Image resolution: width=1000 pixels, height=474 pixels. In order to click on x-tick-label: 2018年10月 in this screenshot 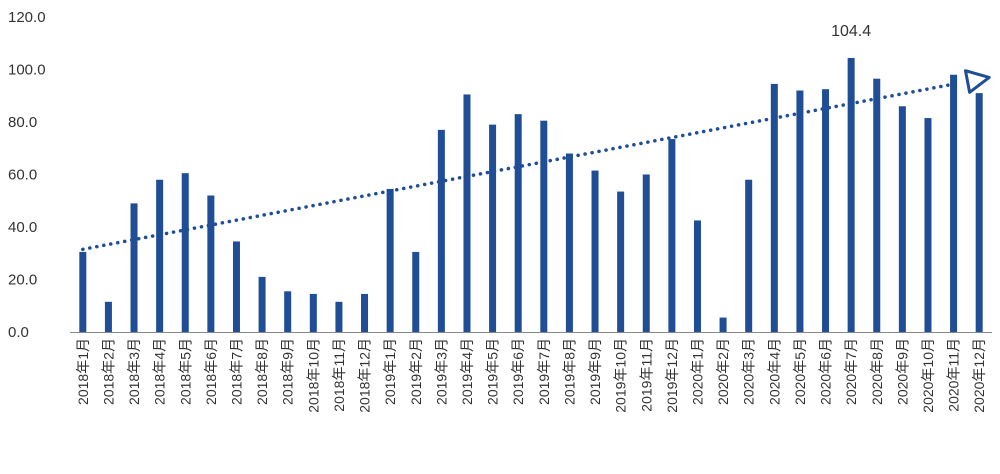, I will do `click(313, 375)`.